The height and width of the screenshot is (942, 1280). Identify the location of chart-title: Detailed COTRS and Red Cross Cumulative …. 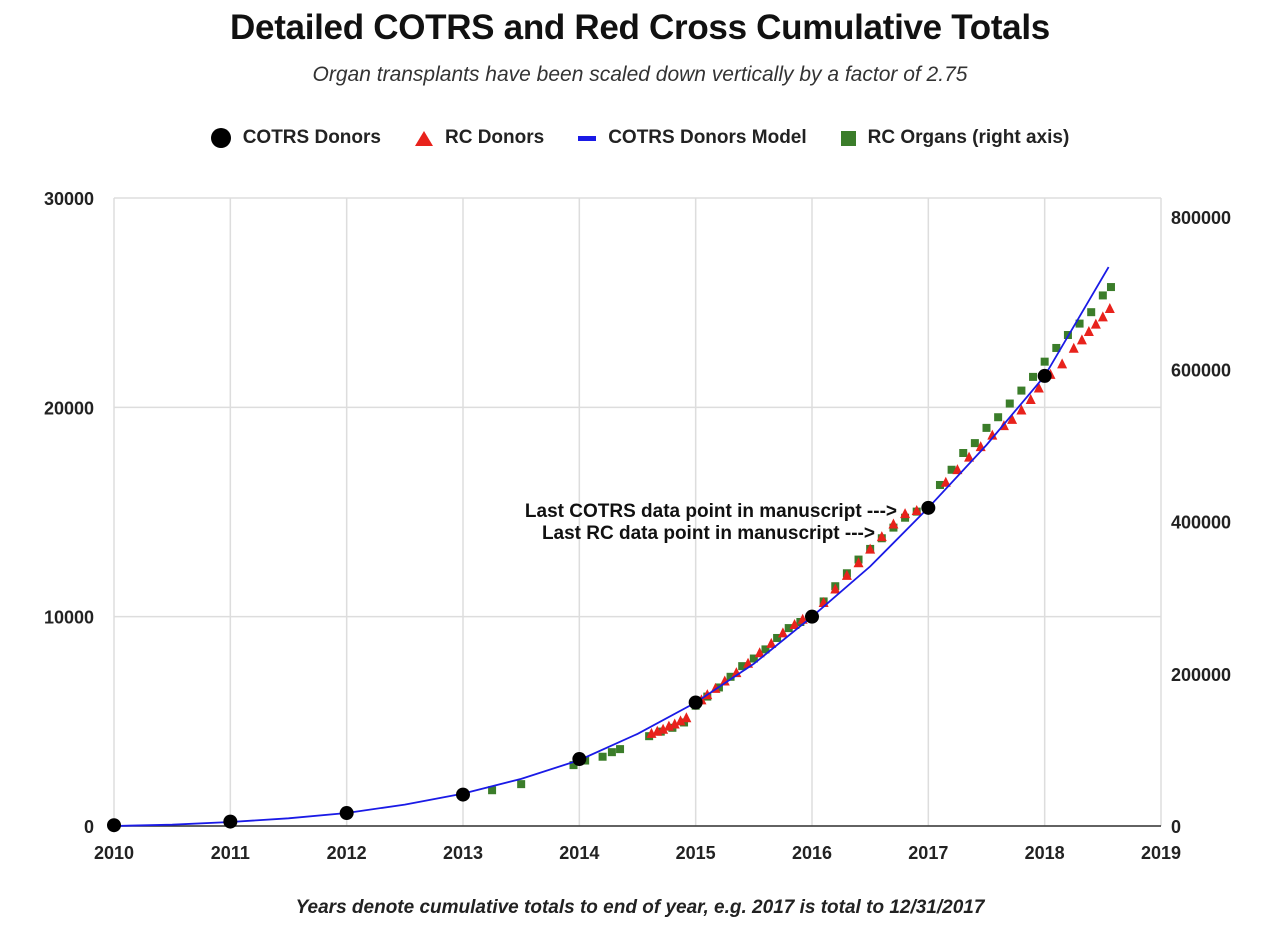
(640, 27).